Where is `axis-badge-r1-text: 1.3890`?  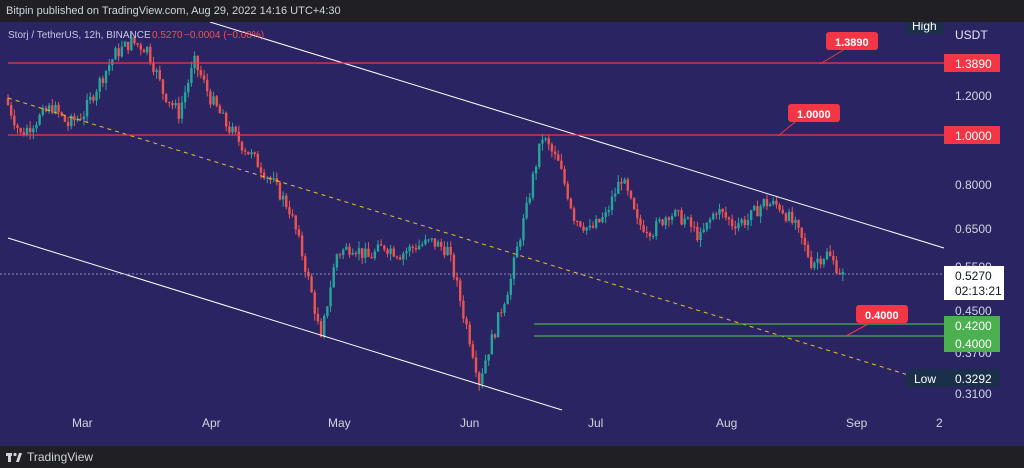 axis-badge-r1-text: 1.3890 is located at coordinates (973, 64).